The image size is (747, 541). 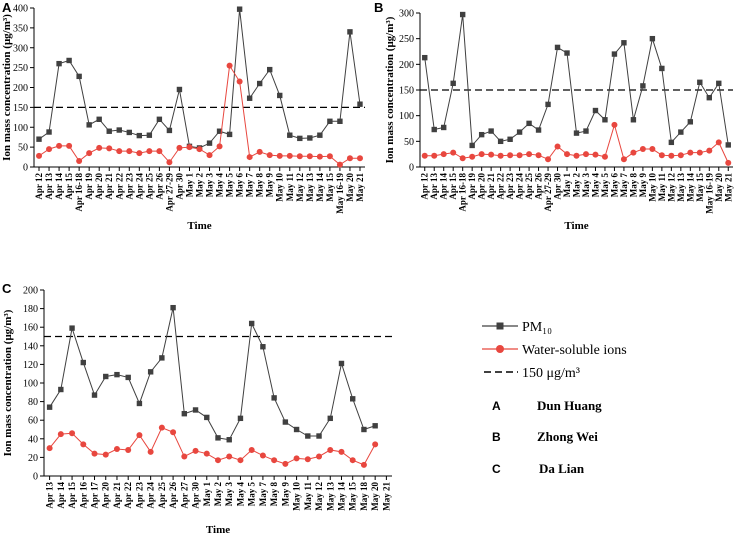 I want to click on x-tick-label-c: Apr 25, so click(x=162, y=495).